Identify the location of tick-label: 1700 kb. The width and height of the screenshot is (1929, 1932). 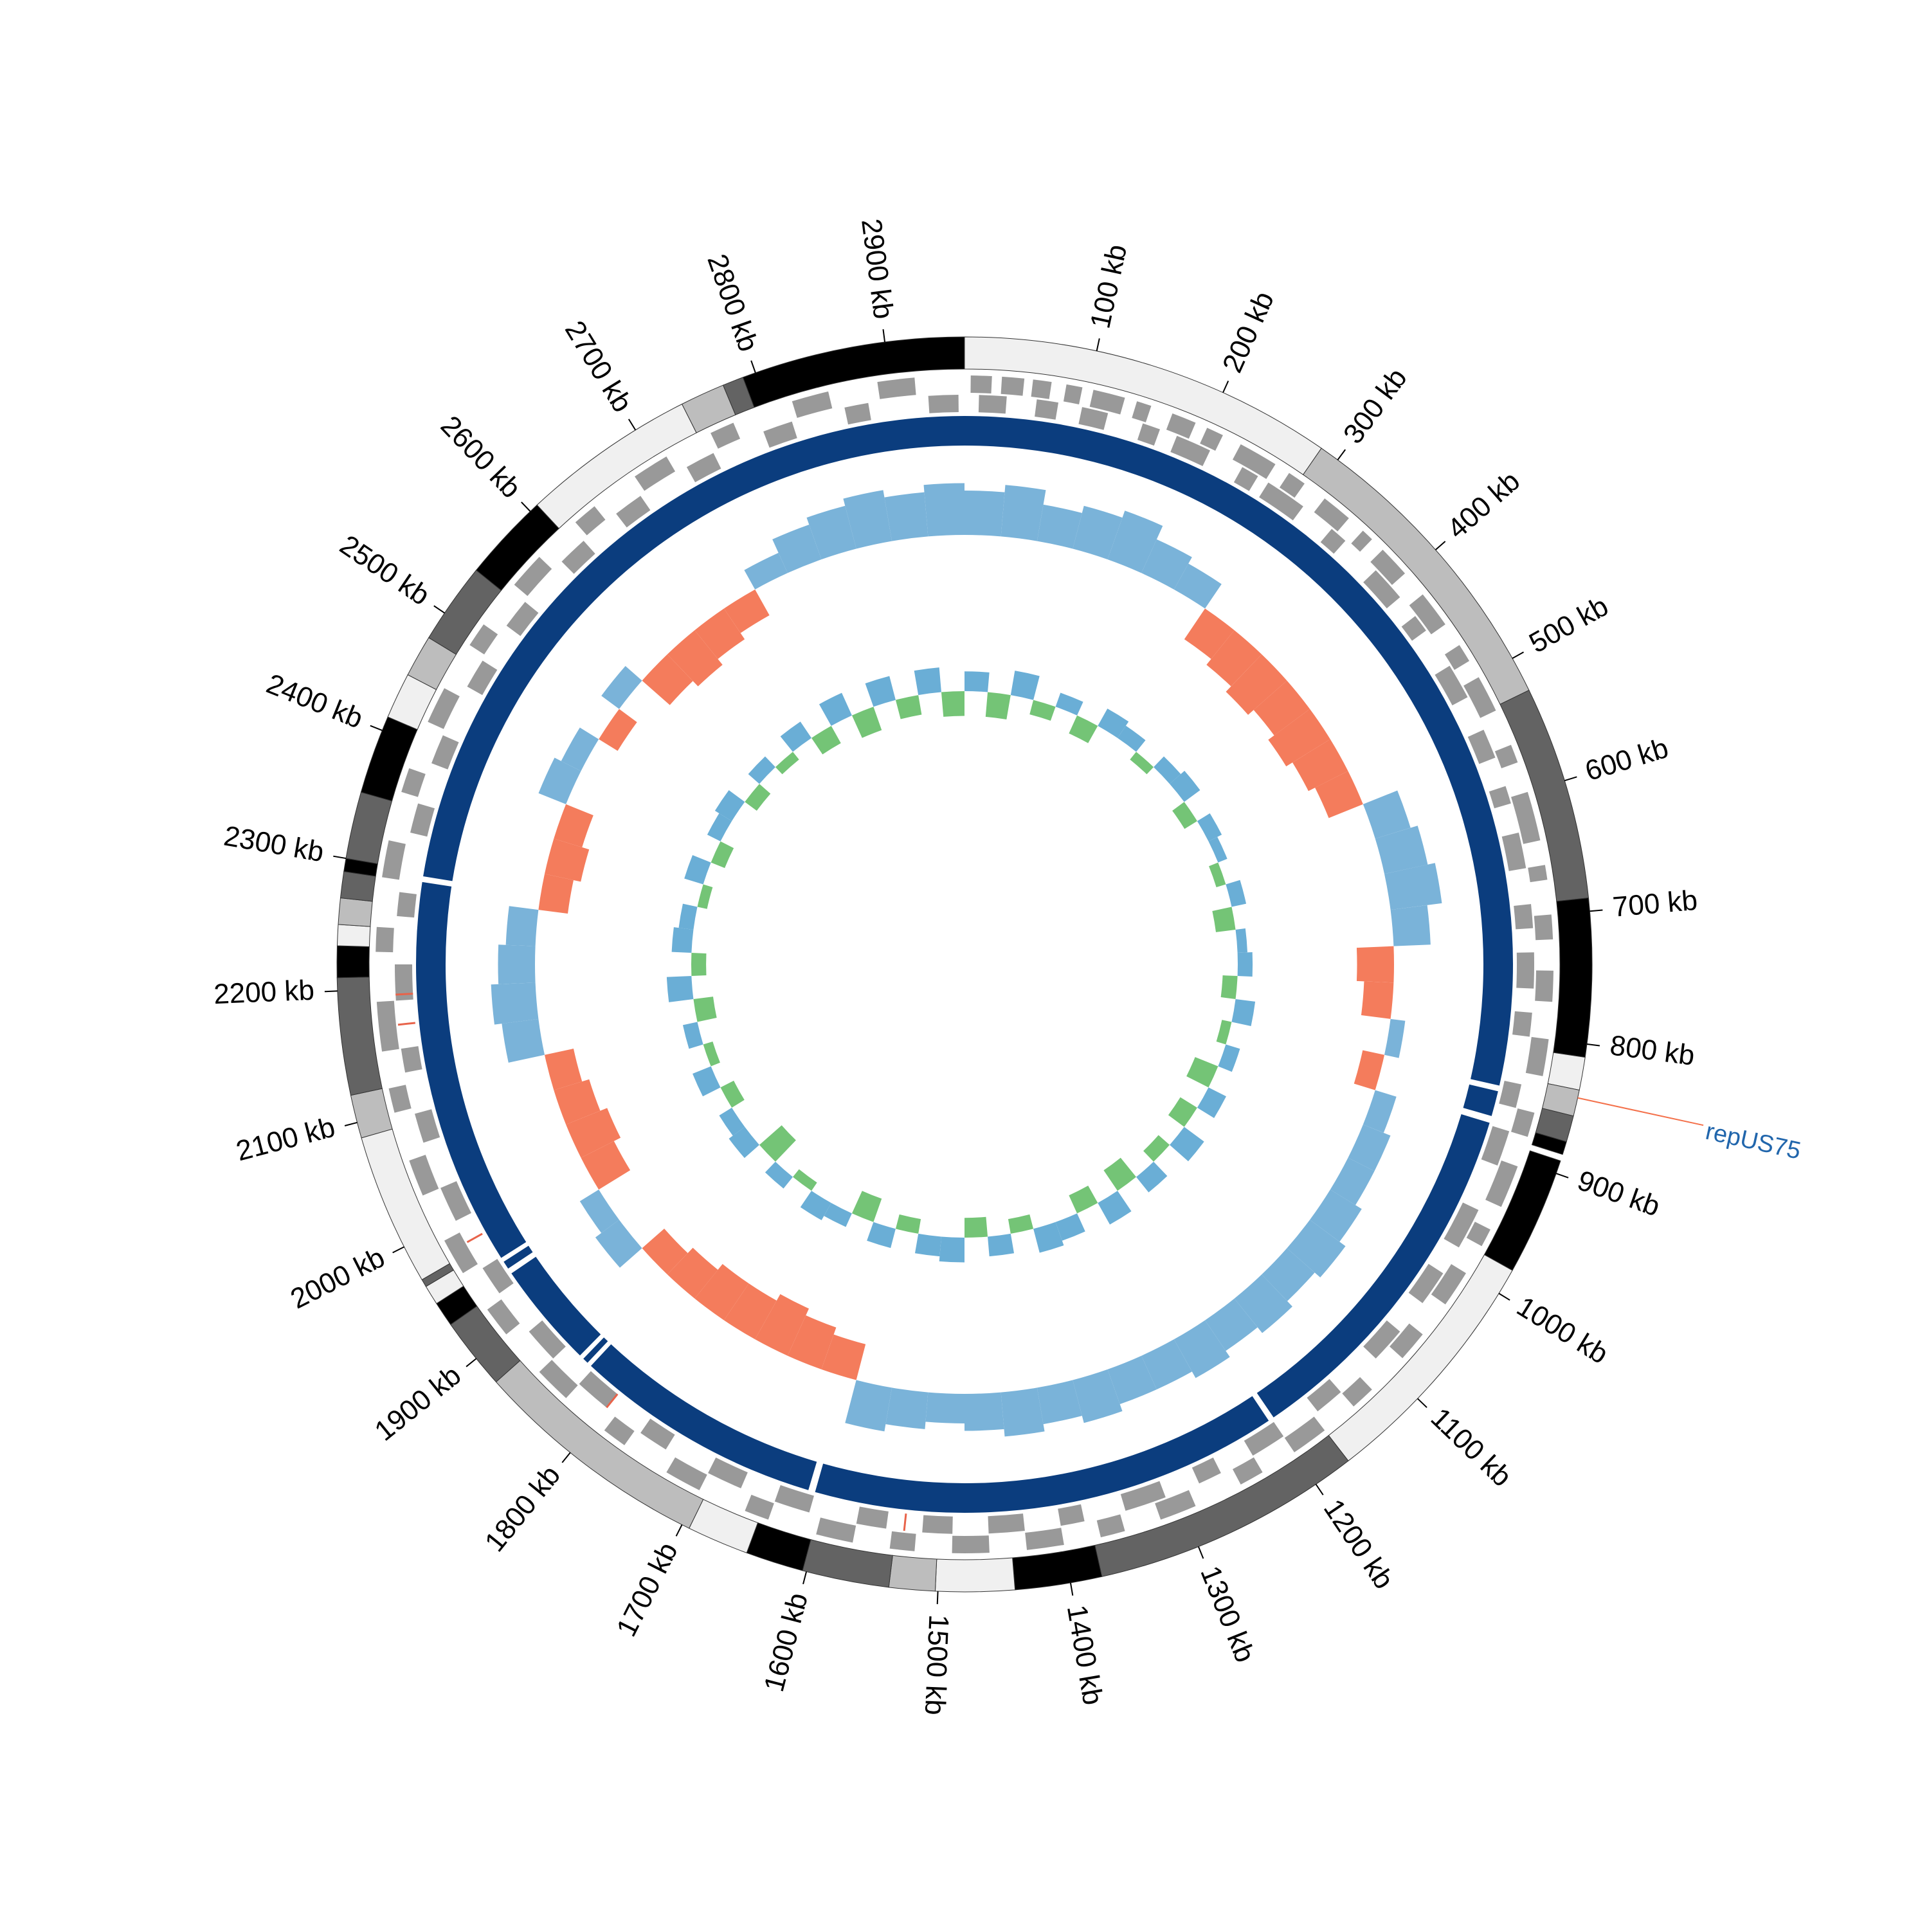
(647, 1589).